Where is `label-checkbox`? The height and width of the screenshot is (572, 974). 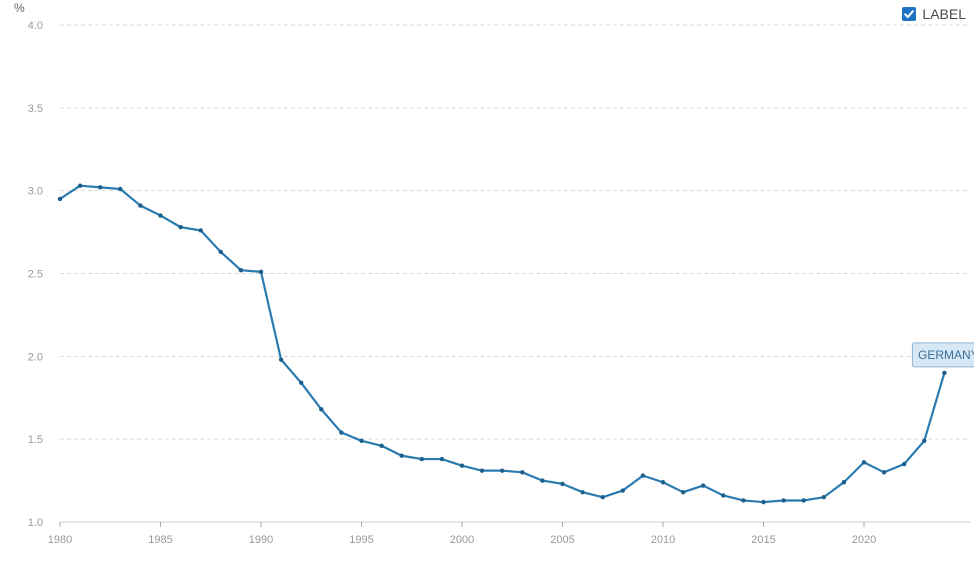
label-checkbox is located at coordinates (909, 14).